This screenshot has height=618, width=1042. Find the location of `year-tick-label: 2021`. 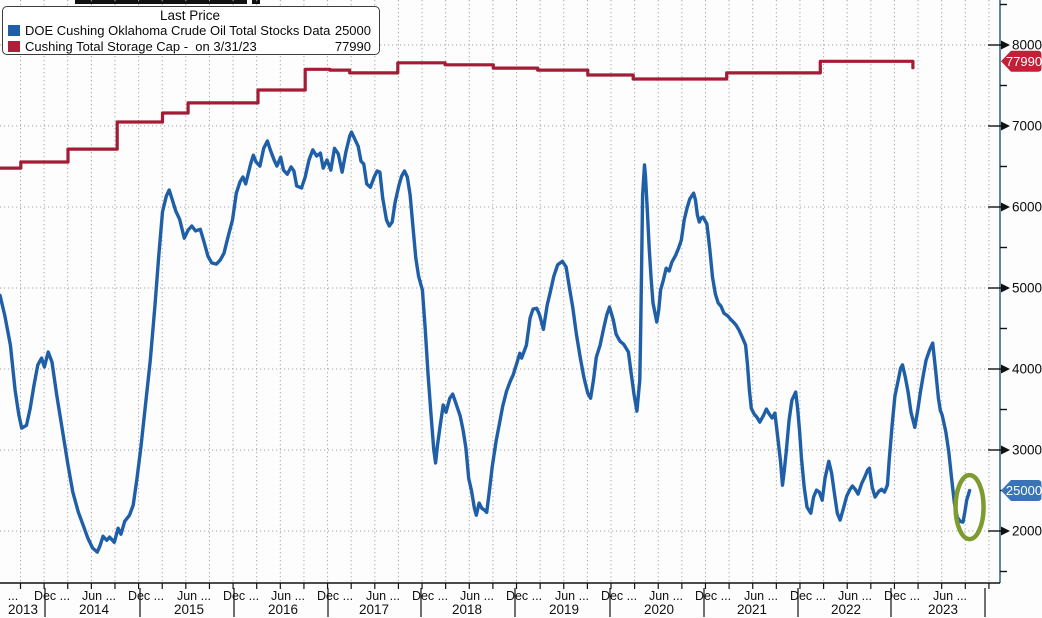

year-tick-label: 2021 is located at coordinates (752, 609).